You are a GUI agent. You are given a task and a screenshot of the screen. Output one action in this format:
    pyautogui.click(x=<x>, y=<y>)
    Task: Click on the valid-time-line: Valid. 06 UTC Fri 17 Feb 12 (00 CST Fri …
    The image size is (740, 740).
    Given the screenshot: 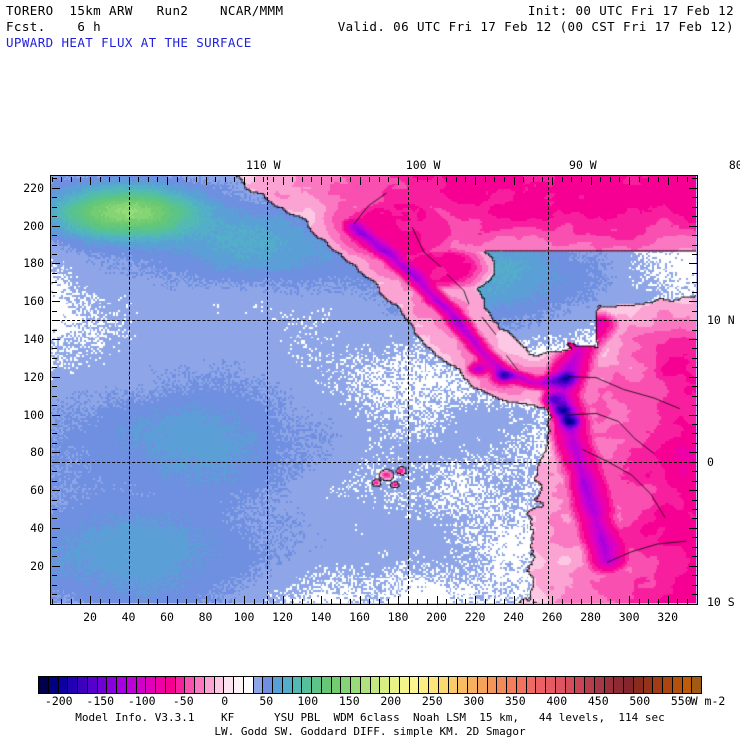 What is the action you would take?
    pyautogui.click(x=535, y=26)
    